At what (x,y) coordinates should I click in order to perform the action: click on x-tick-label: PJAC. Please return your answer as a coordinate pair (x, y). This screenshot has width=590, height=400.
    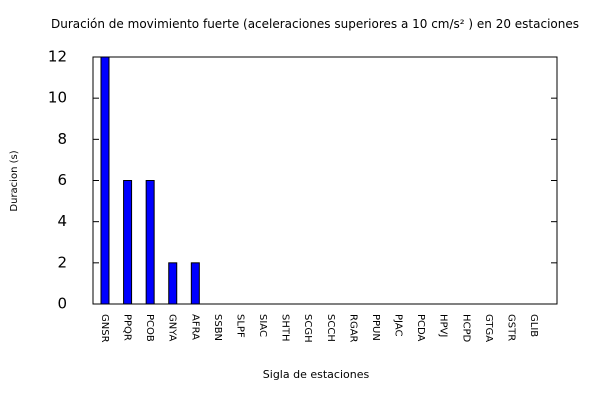
    Looking at the image, I should click on (398, 325).